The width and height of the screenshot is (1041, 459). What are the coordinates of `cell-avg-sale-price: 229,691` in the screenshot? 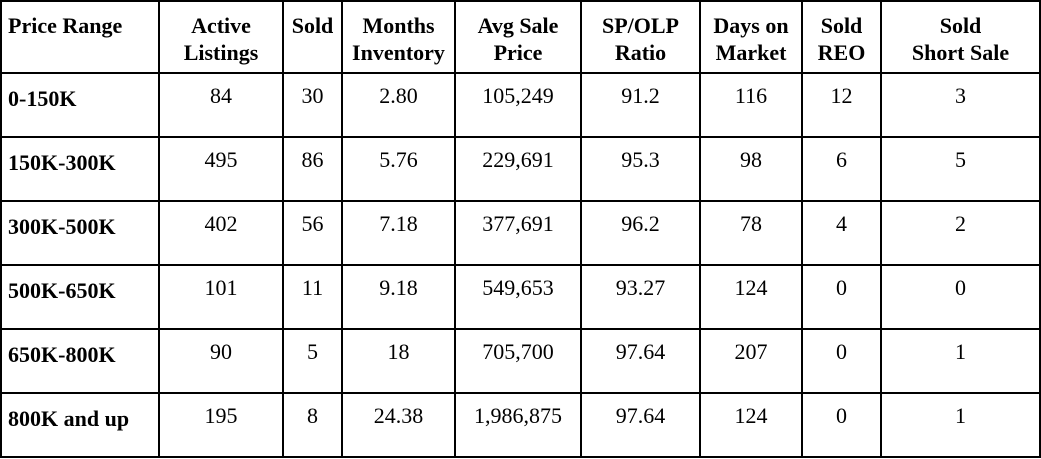 It's located at (518, 169).